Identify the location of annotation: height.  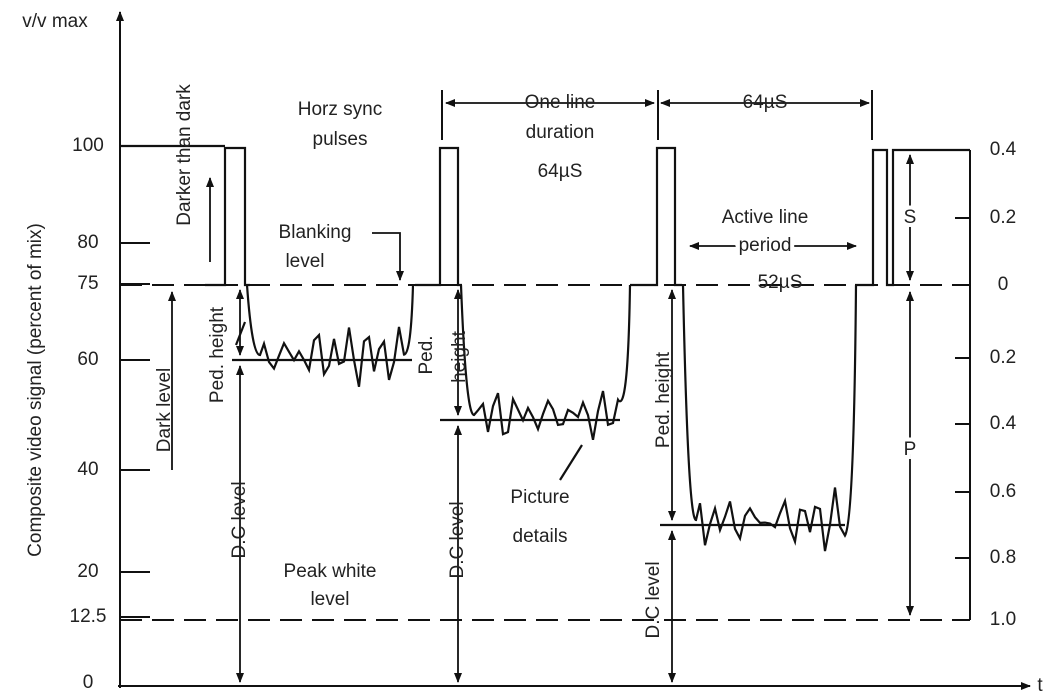
(459, 356).